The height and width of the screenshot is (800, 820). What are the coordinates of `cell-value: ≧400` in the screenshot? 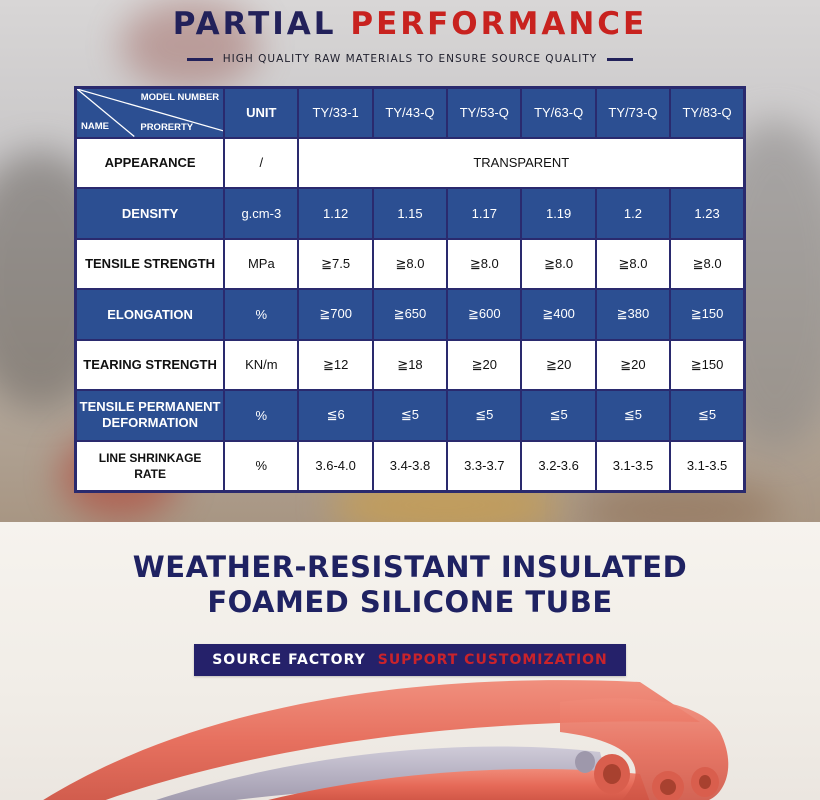 It's located at (558, 314).